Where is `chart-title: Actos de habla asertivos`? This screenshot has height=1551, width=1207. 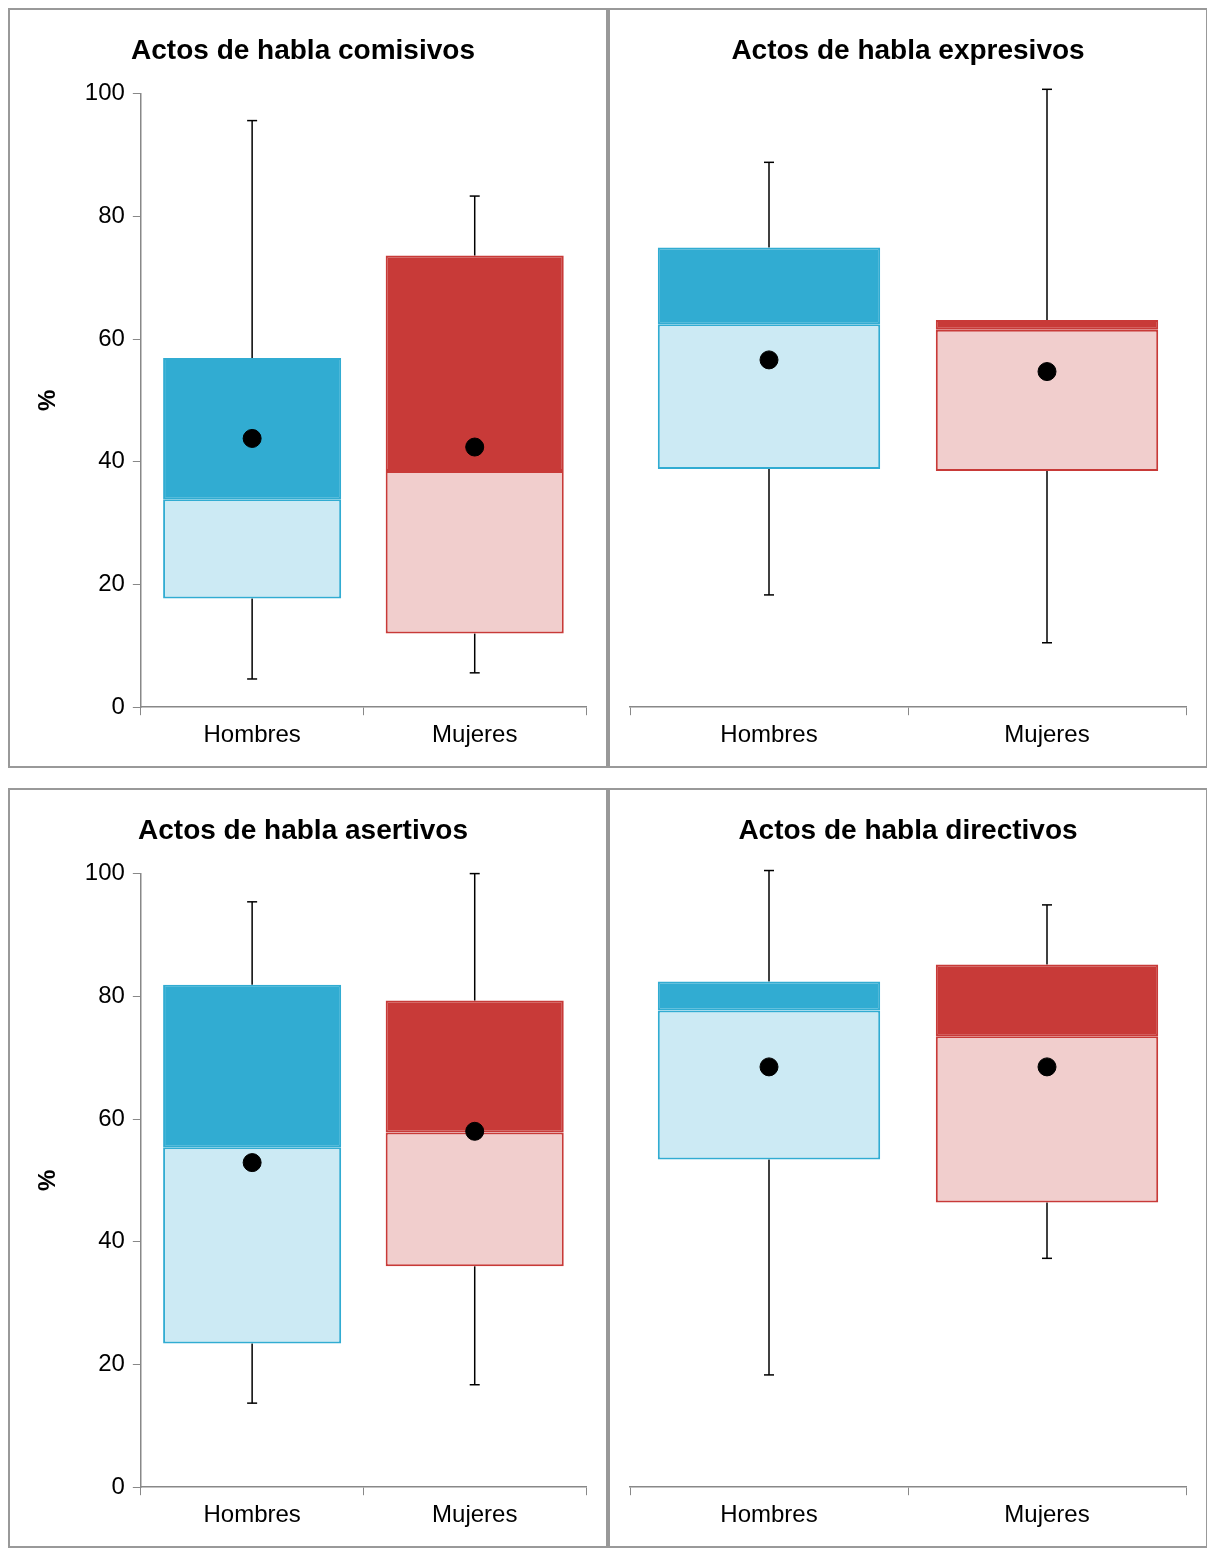 chart-title: Actos de habla asertivos is located at coordinates (303, 829).